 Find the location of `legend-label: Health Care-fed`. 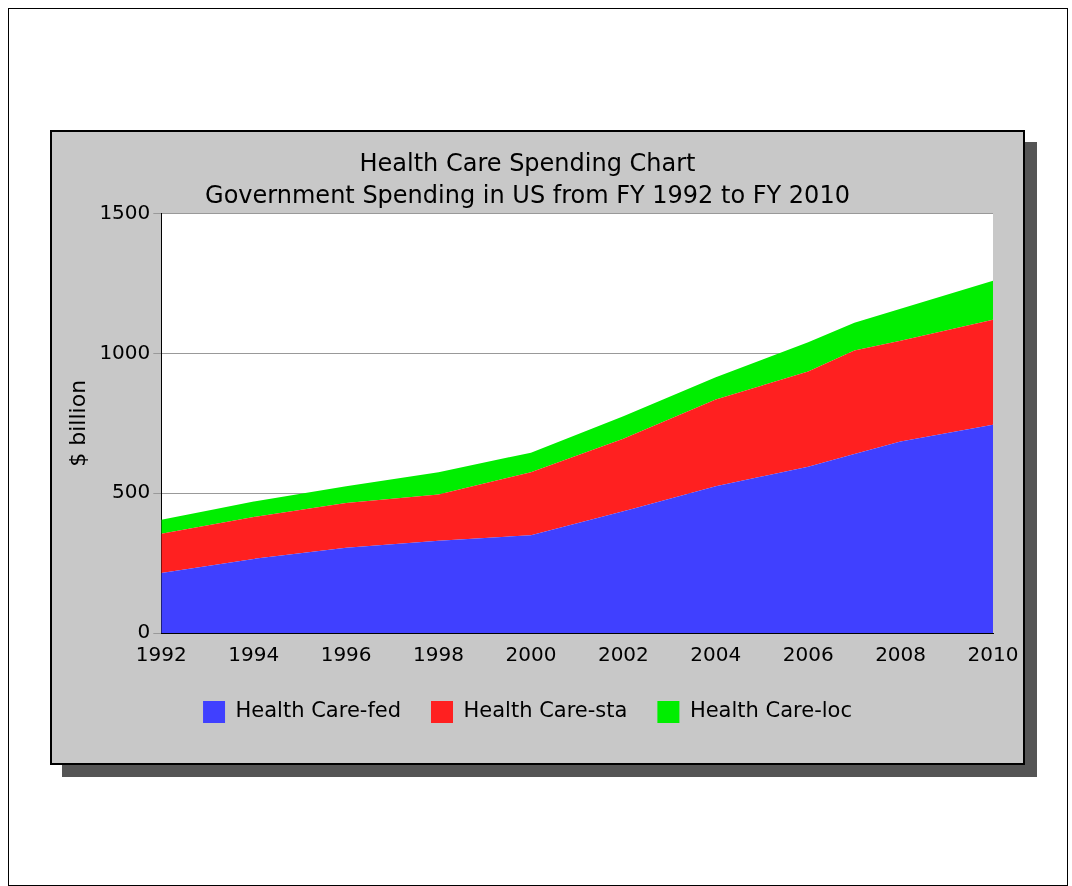

legend-label: Health Care-fed is located at coordinates (318, 710).